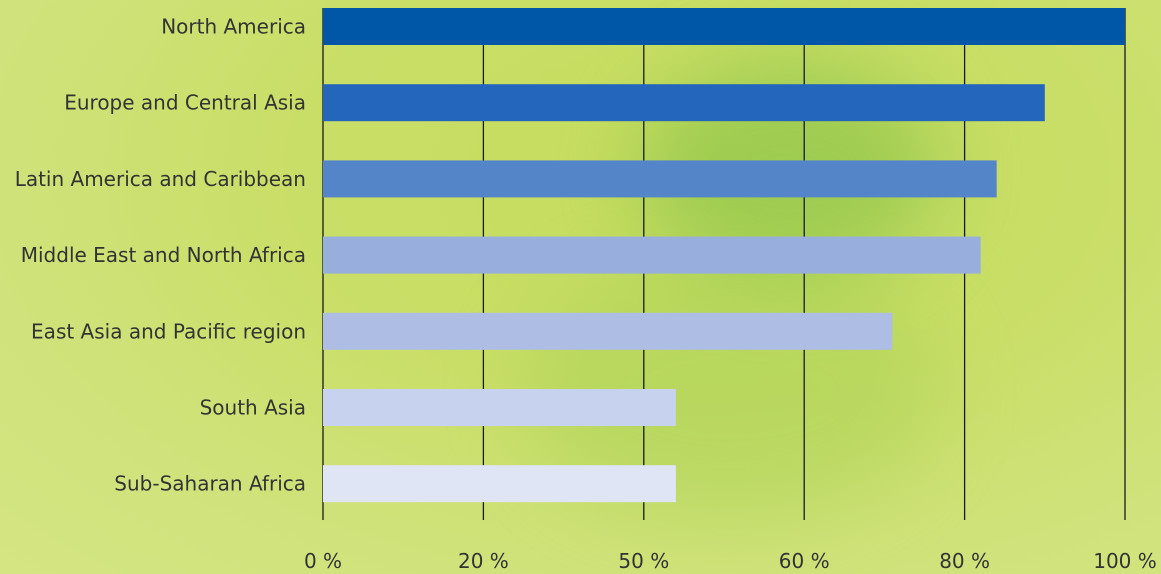 This screenshot has height=574, width=1161. I want to click on x-tick-label: 100 %, so click(1125, 561).